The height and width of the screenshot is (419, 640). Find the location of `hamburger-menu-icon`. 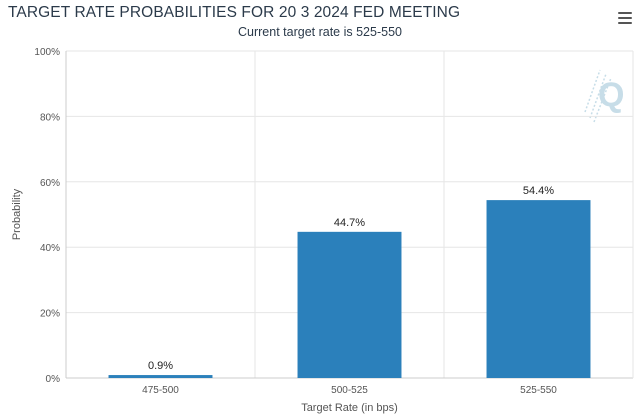

hamburger-menu-icon is located at coordinates (625, 18).